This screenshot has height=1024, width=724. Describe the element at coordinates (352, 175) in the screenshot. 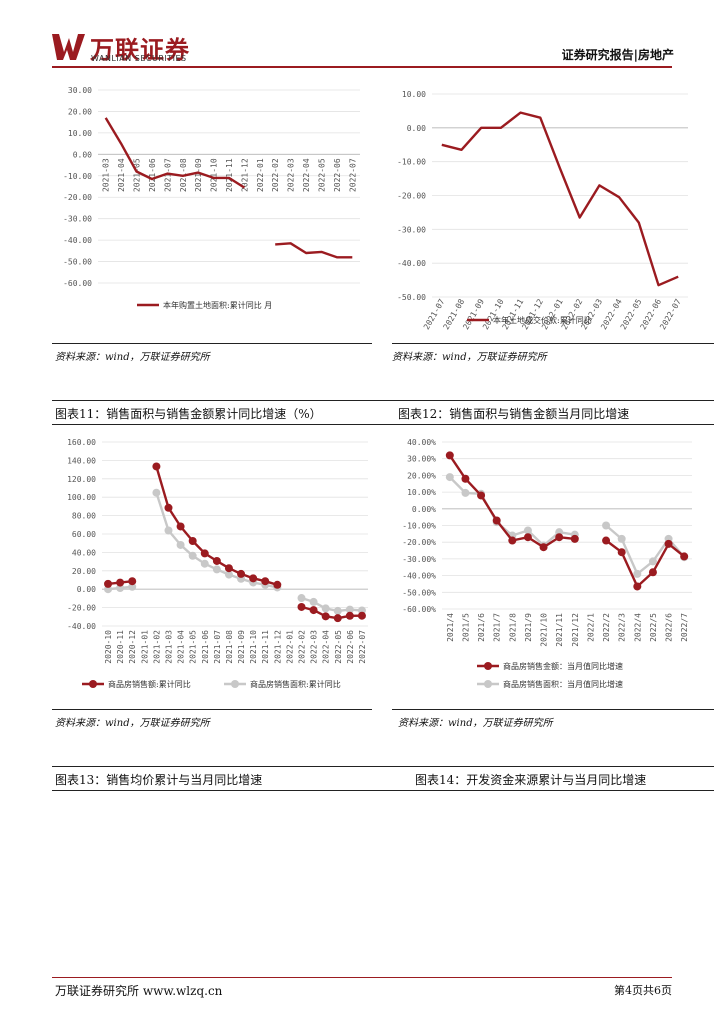

I see `x-tick-label: 2022-07` at that location.